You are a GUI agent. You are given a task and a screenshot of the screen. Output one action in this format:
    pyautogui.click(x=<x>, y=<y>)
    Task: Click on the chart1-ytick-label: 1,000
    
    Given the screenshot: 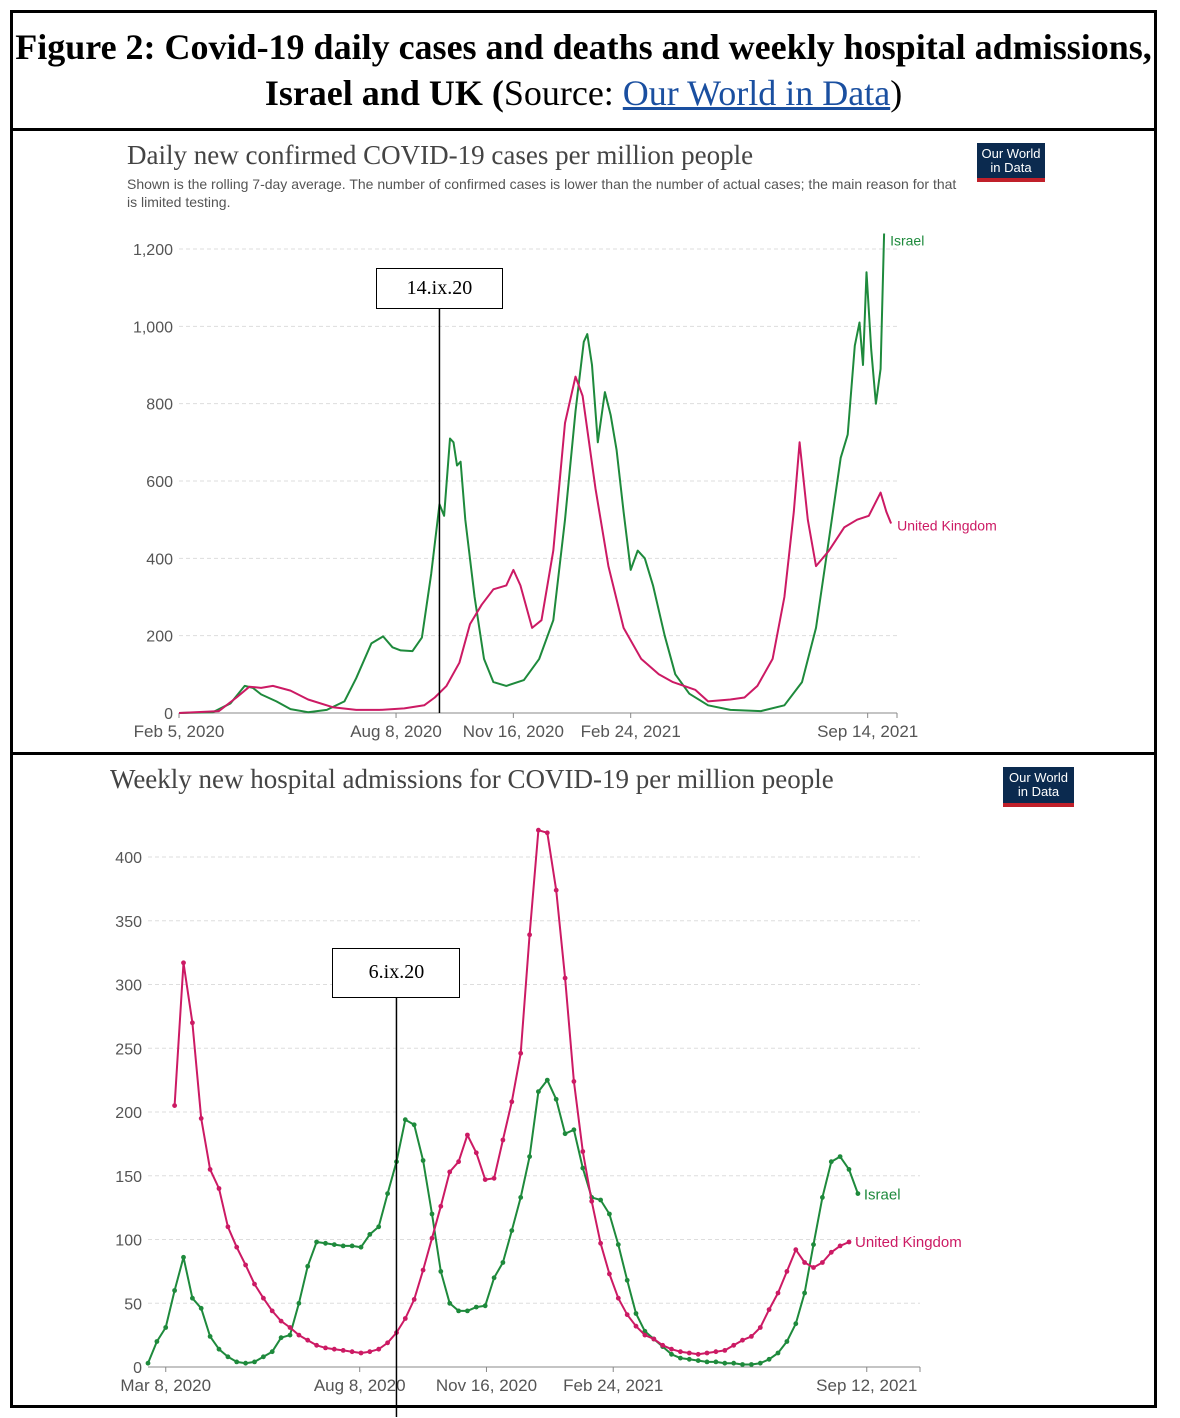 What is the action you would take?
    pyautogui.click(x=153, y=327)
    